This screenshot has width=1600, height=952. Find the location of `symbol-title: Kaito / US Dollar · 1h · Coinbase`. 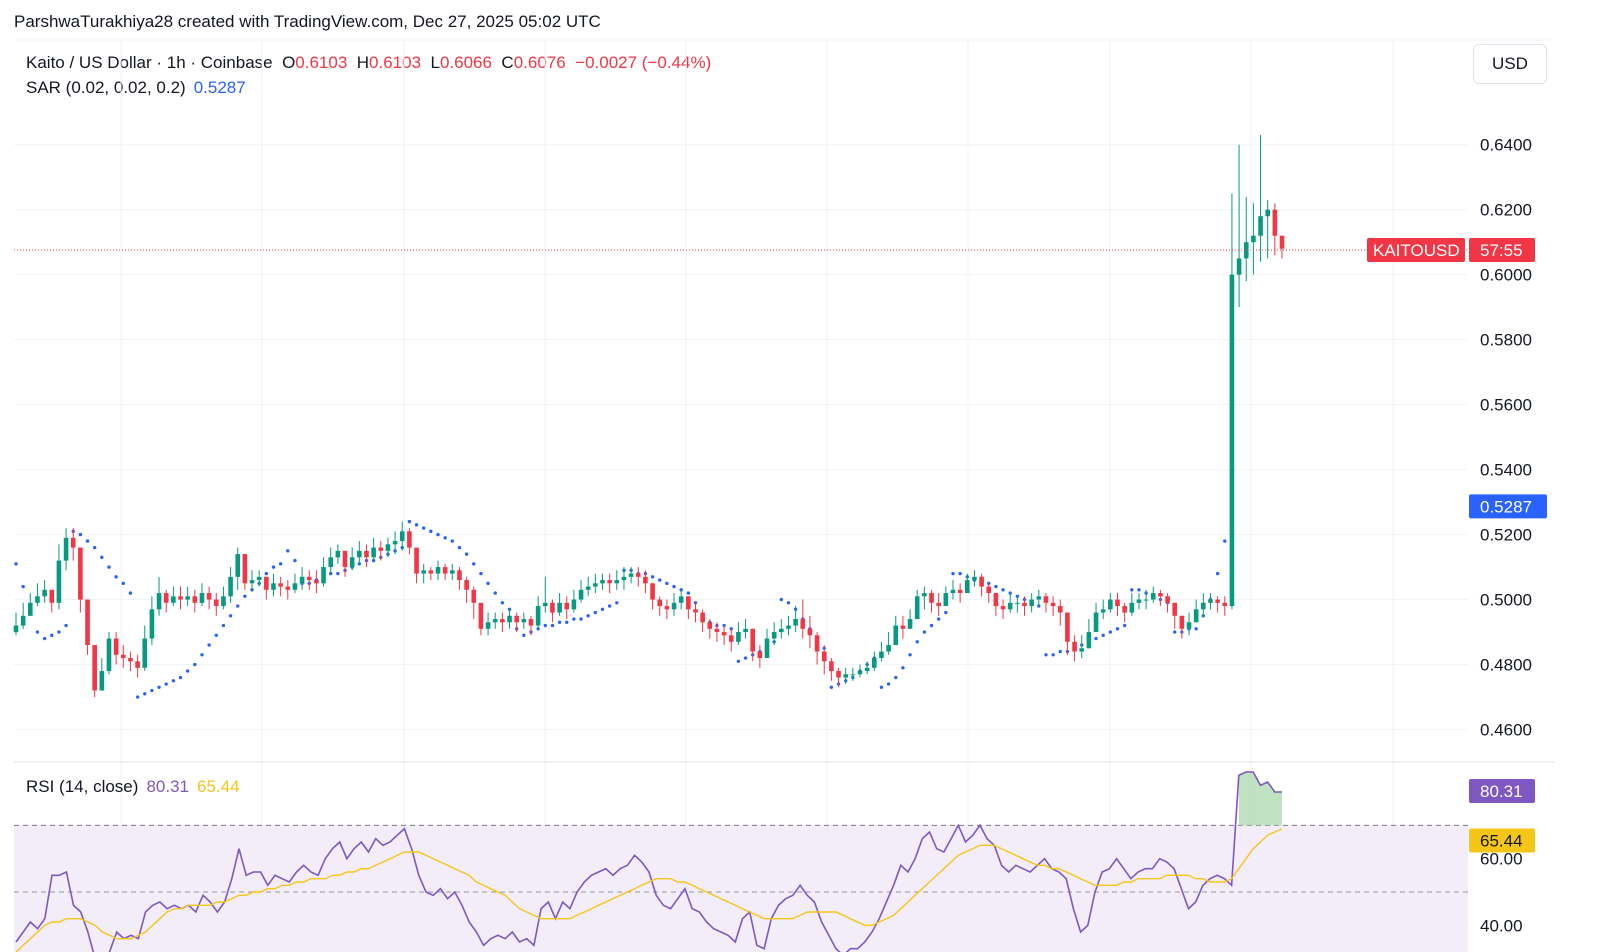

symbol-title: Kaito / US Dollar · 1h · Coinbase is located at coordinates (149, 62).